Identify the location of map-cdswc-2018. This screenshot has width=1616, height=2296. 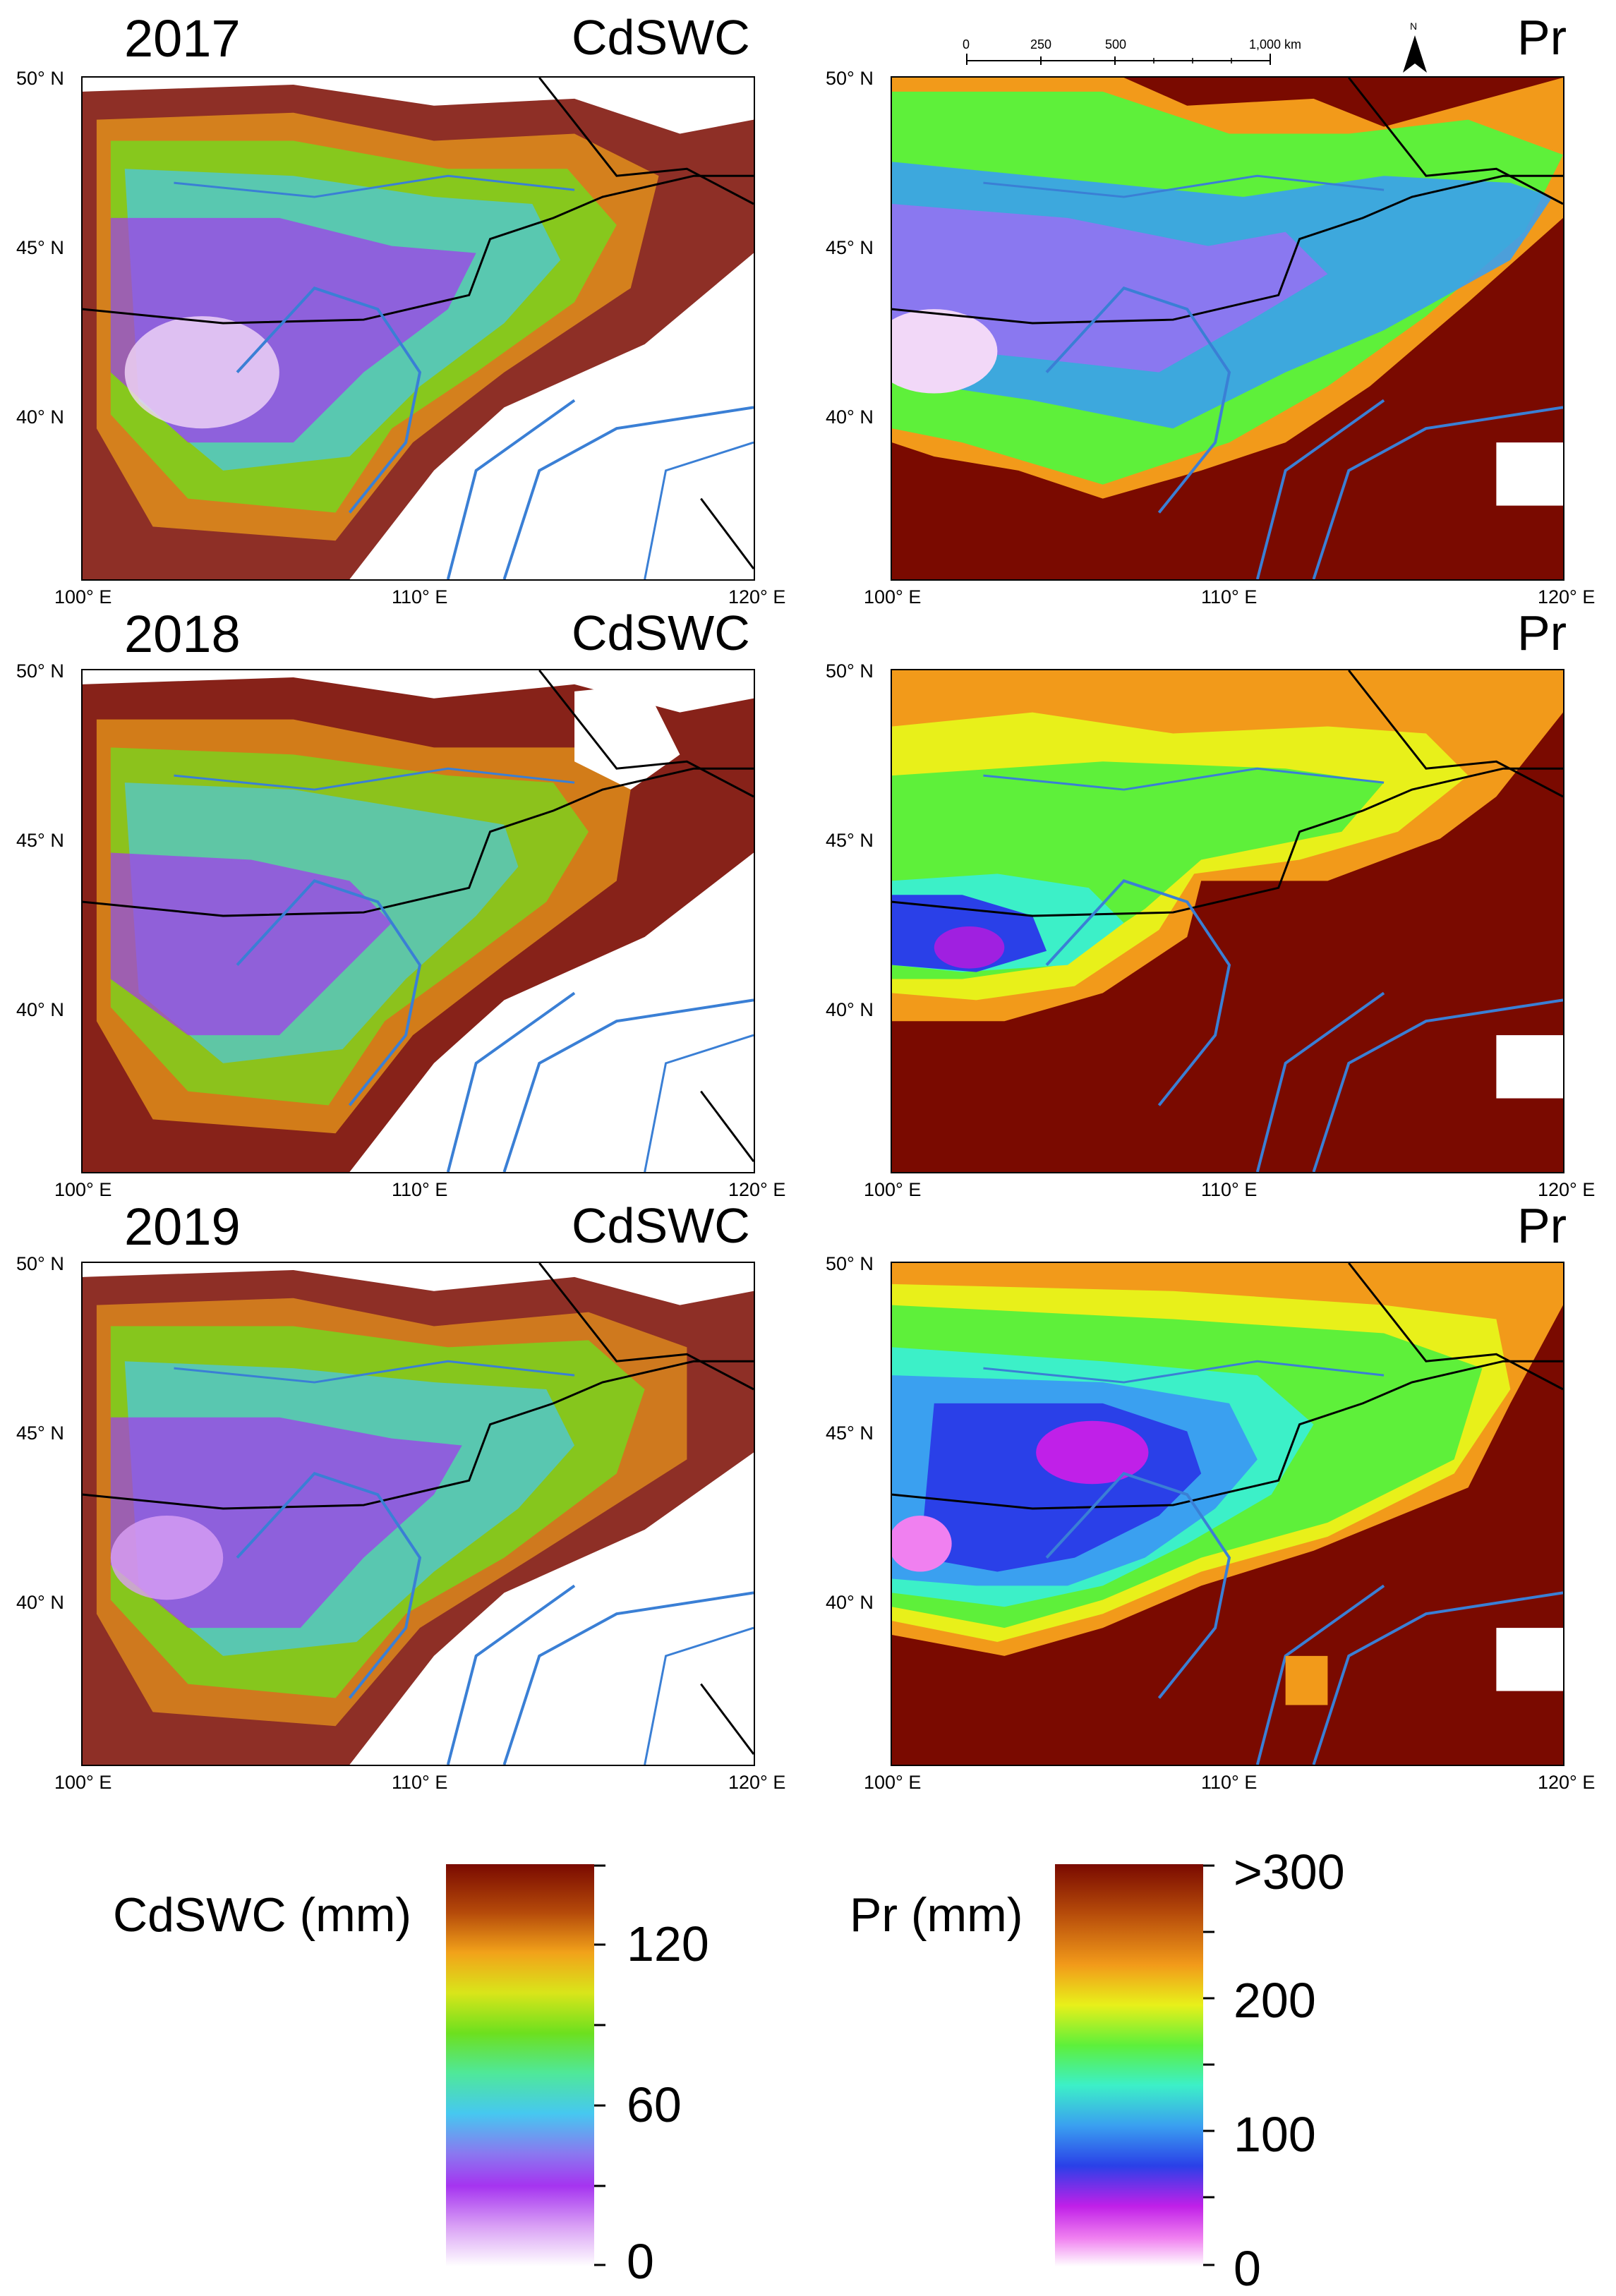
(418, 921).